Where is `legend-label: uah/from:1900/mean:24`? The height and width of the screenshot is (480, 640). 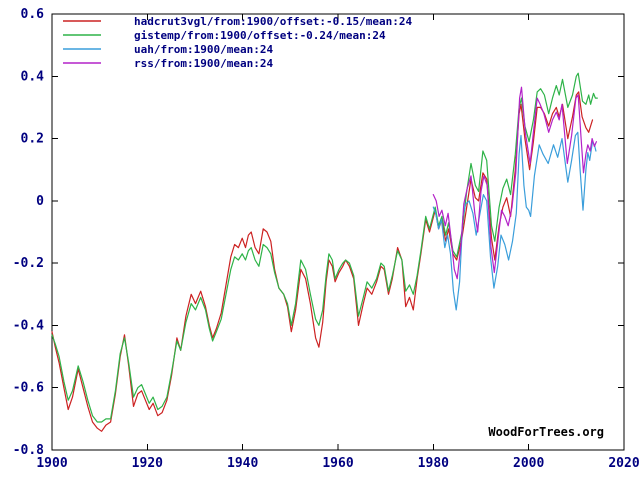 legend-label: uah/from:1900/mean:24 is located at coordinates (203, 49).